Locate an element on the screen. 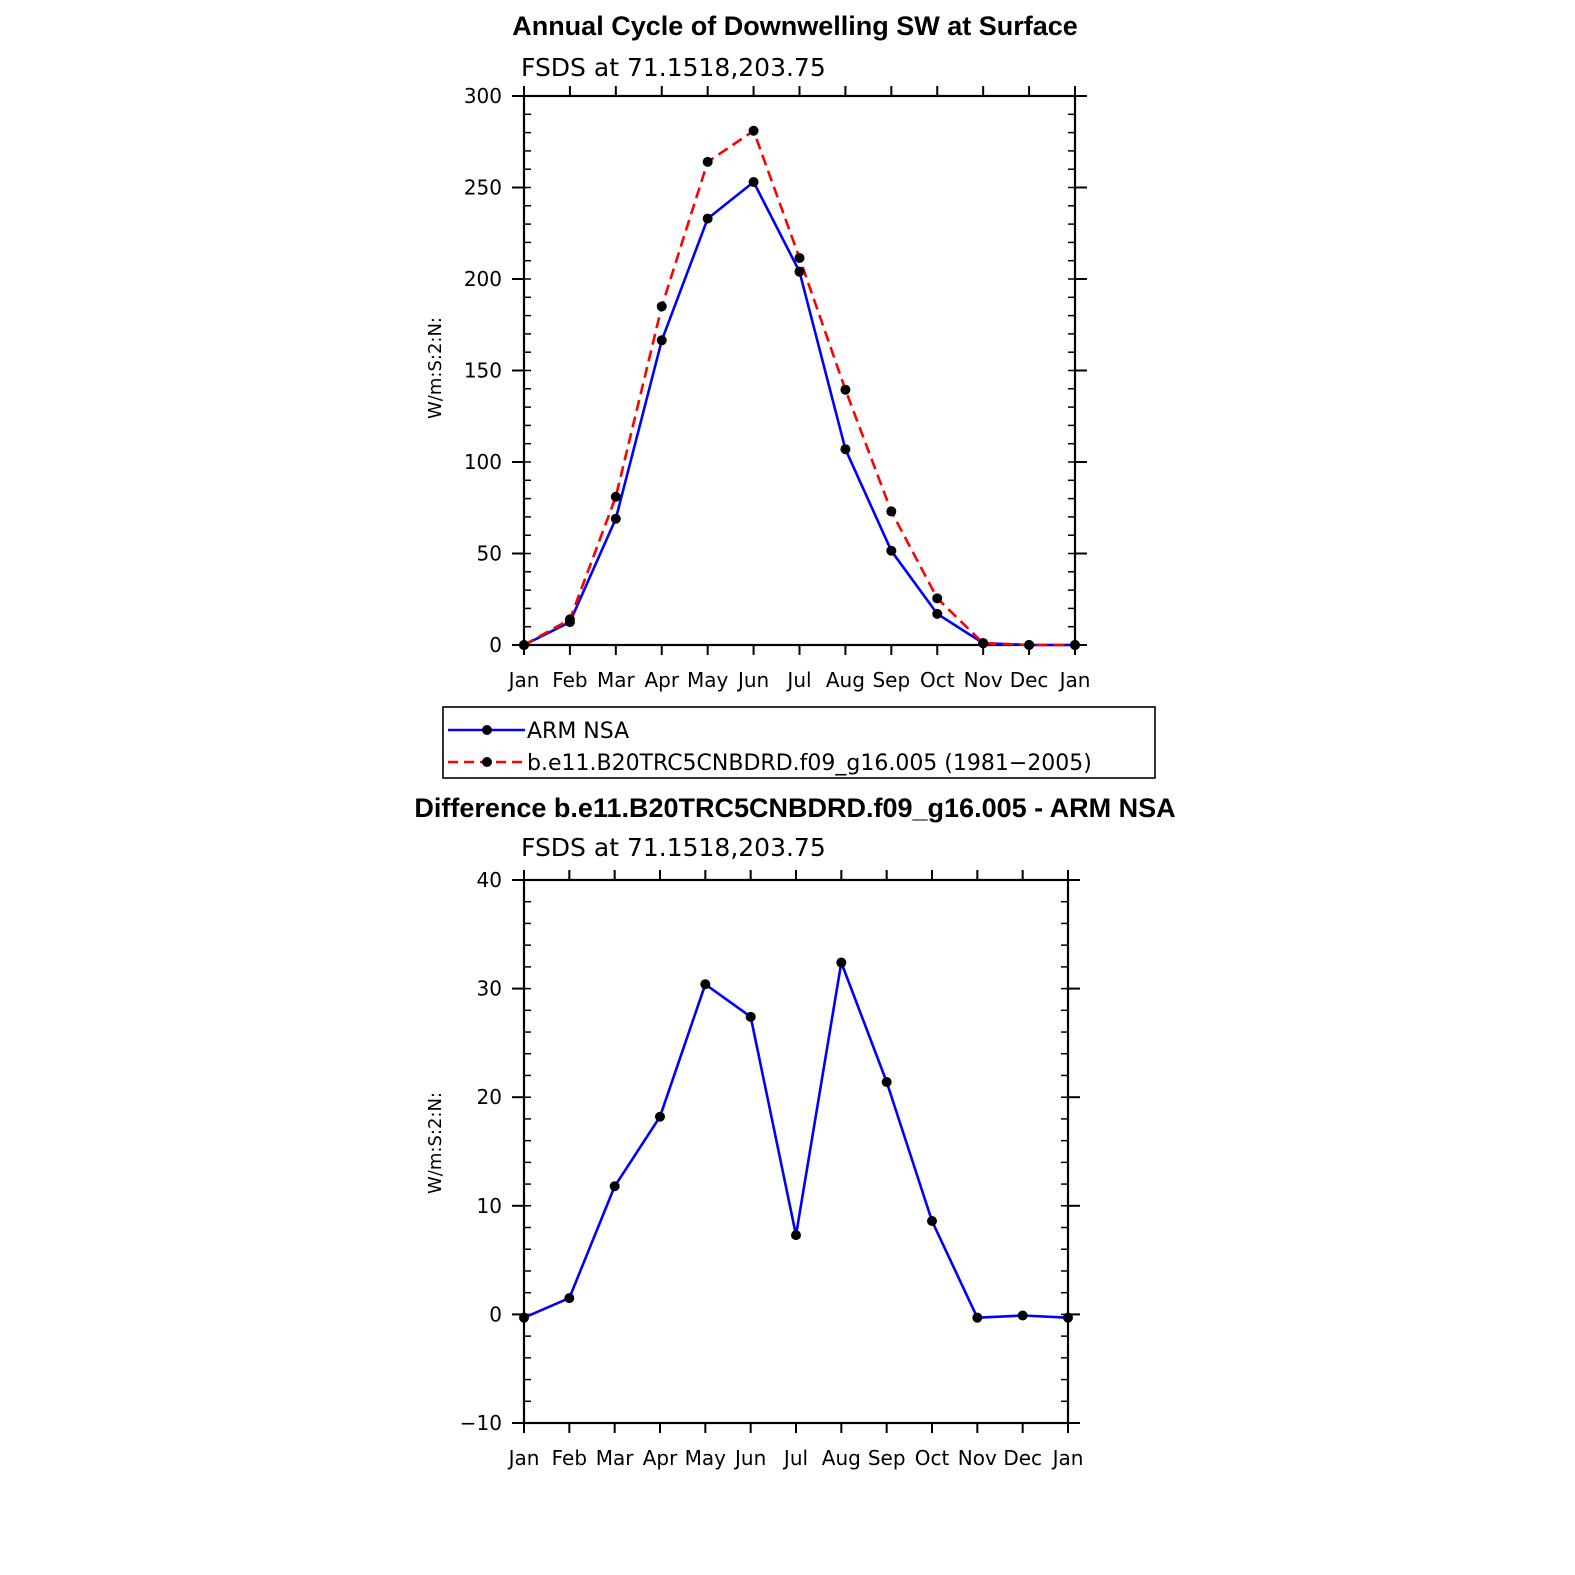  legend-entry-label: ARM NSA is located at coordinates (578, 731).